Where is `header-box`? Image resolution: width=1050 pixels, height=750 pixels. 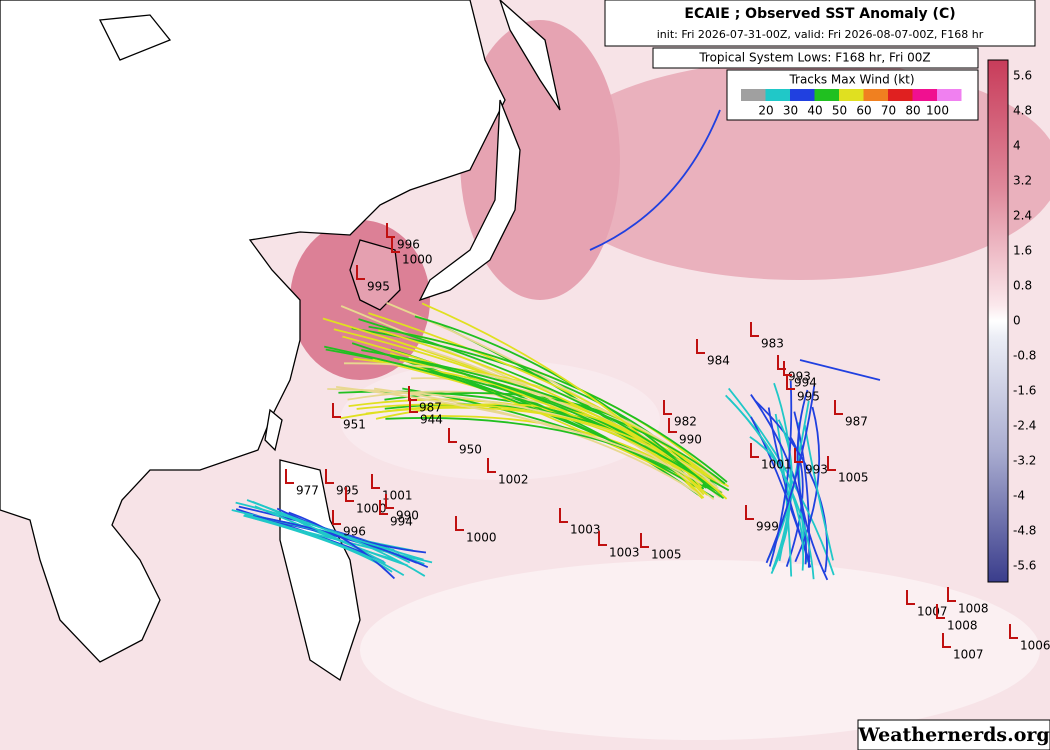
header-box is located at coordinates (820, 23).